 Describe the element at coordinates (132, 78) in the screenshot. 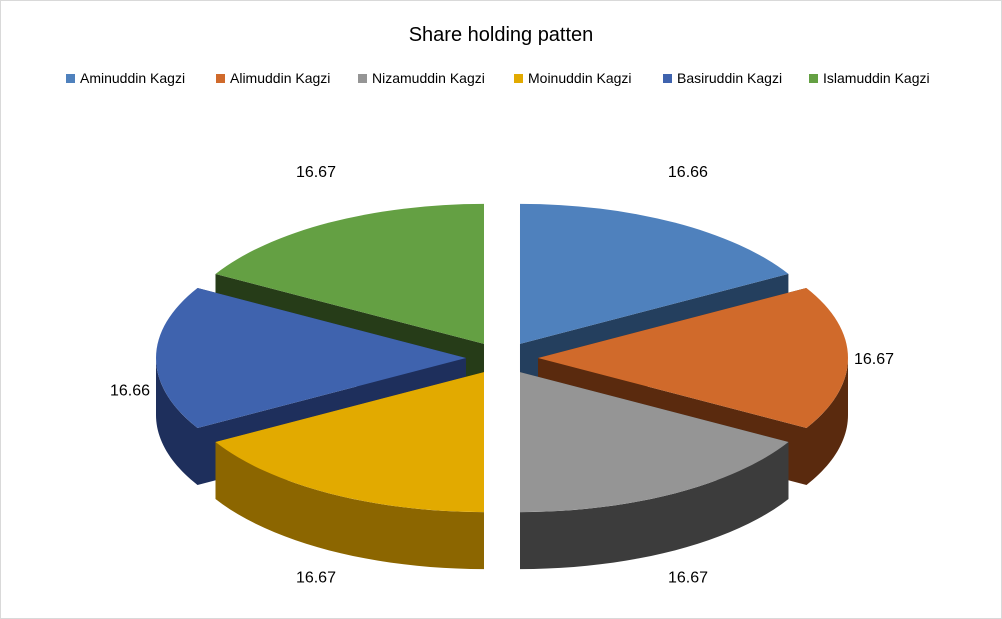

I see `legend-label: Aminuddin Kagzi` at that location.